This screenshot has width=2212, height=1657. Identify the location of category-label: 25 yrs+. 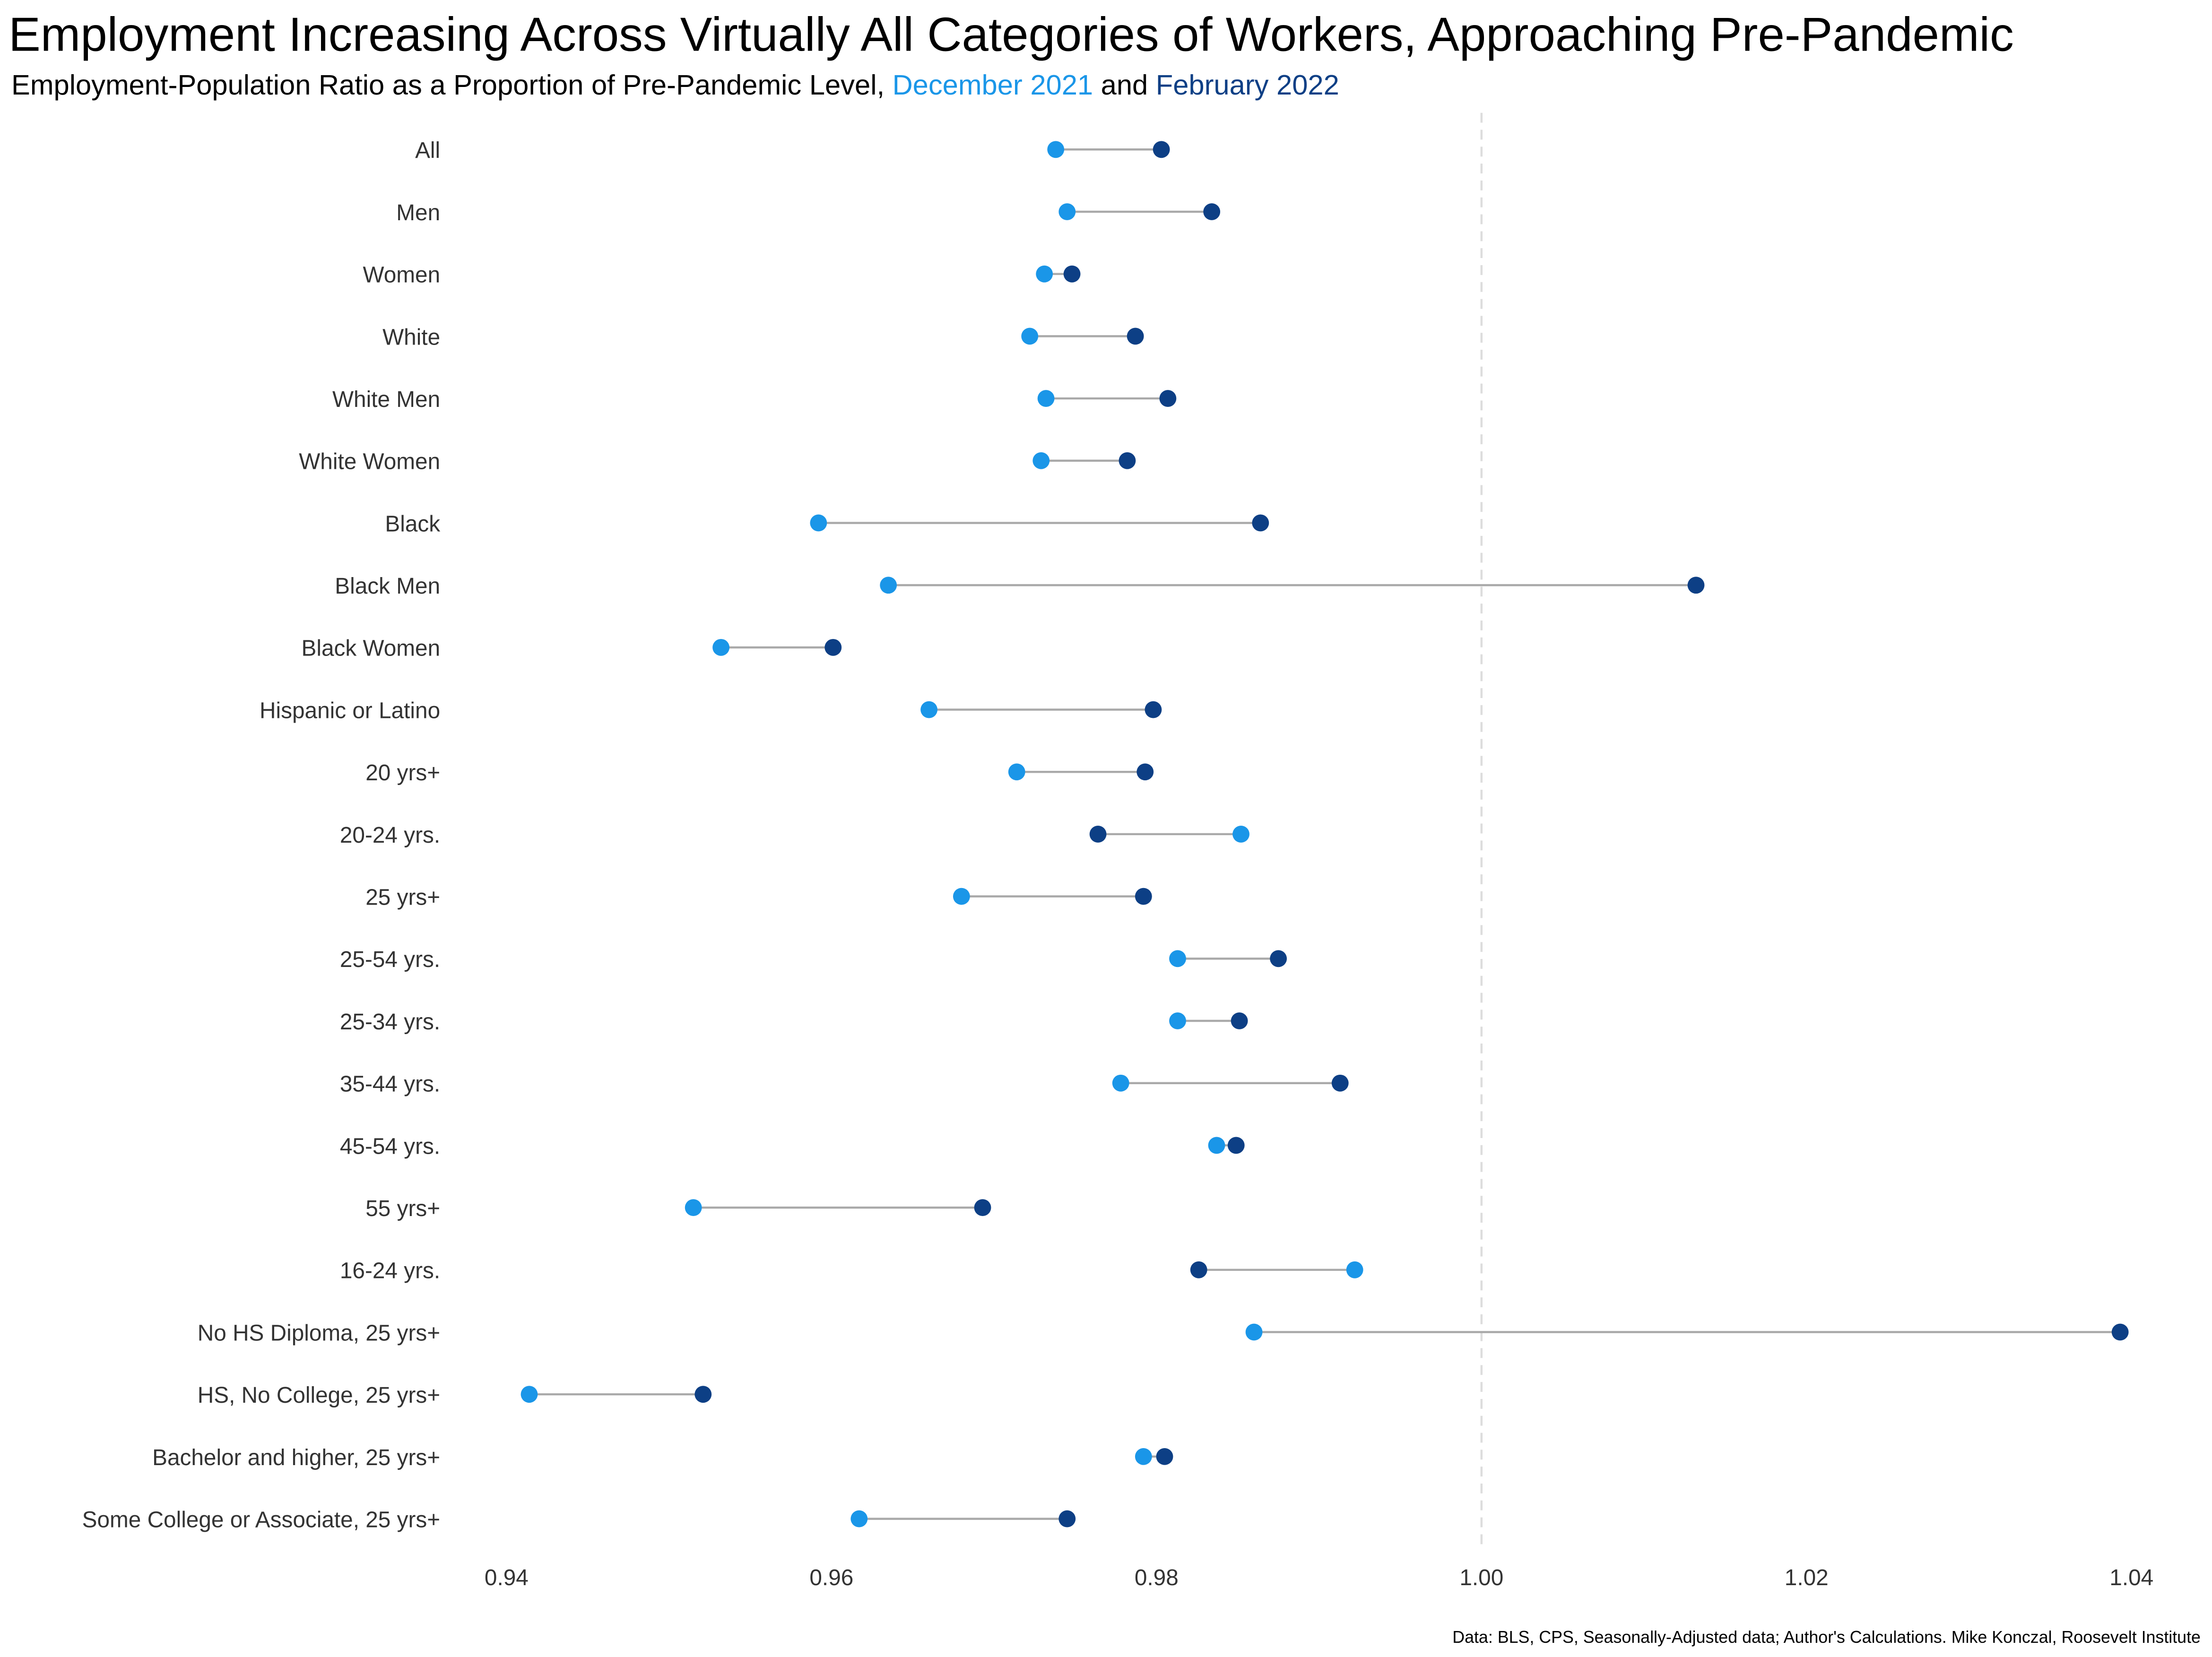
(402, 897).